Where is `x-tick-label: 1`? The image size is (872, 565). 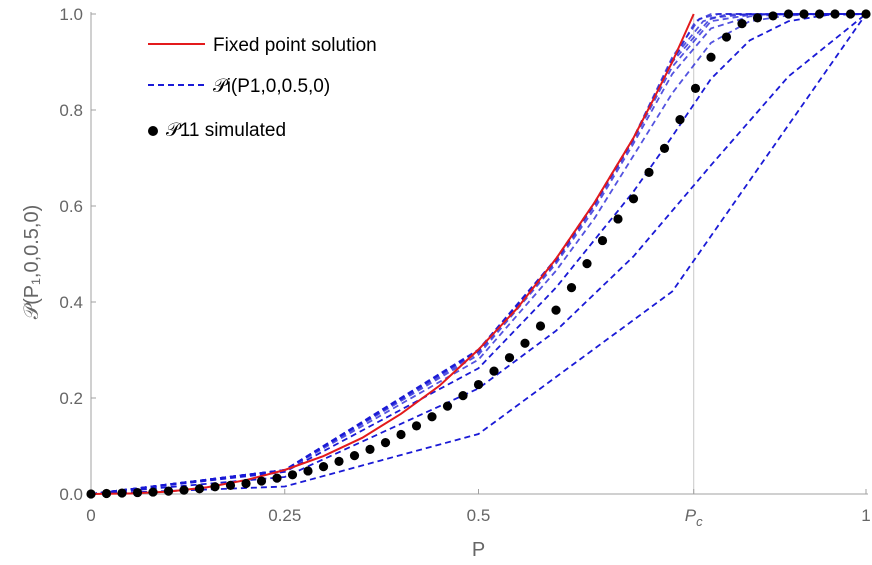 x-tick-label: 1 is located at coordinates (865, 515).